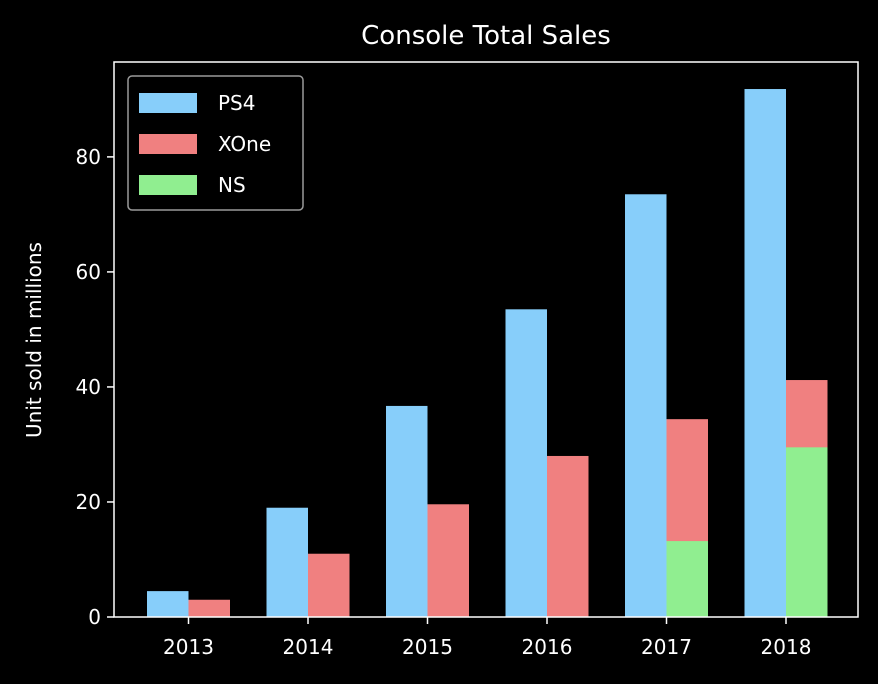  I want to click on bar-xone-2013, so click(209, 608).